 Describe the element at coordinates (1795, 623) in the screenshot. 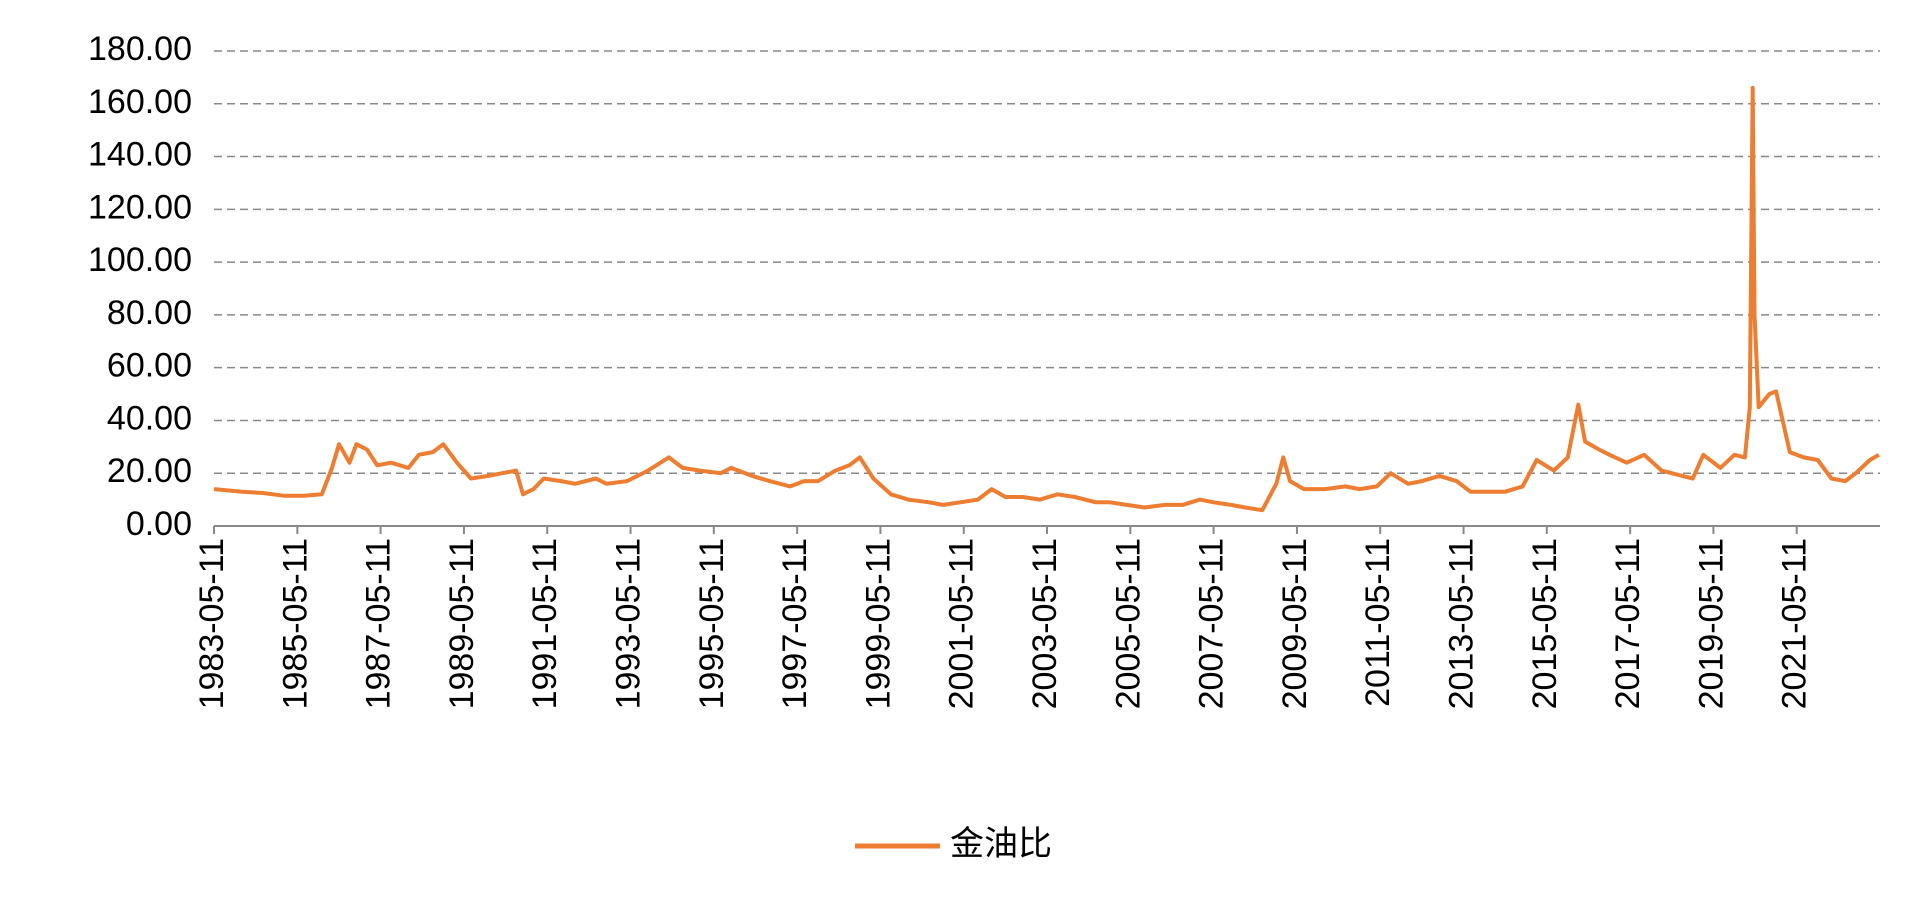

I see `x-tick-label: 2021-05-11` at that location.